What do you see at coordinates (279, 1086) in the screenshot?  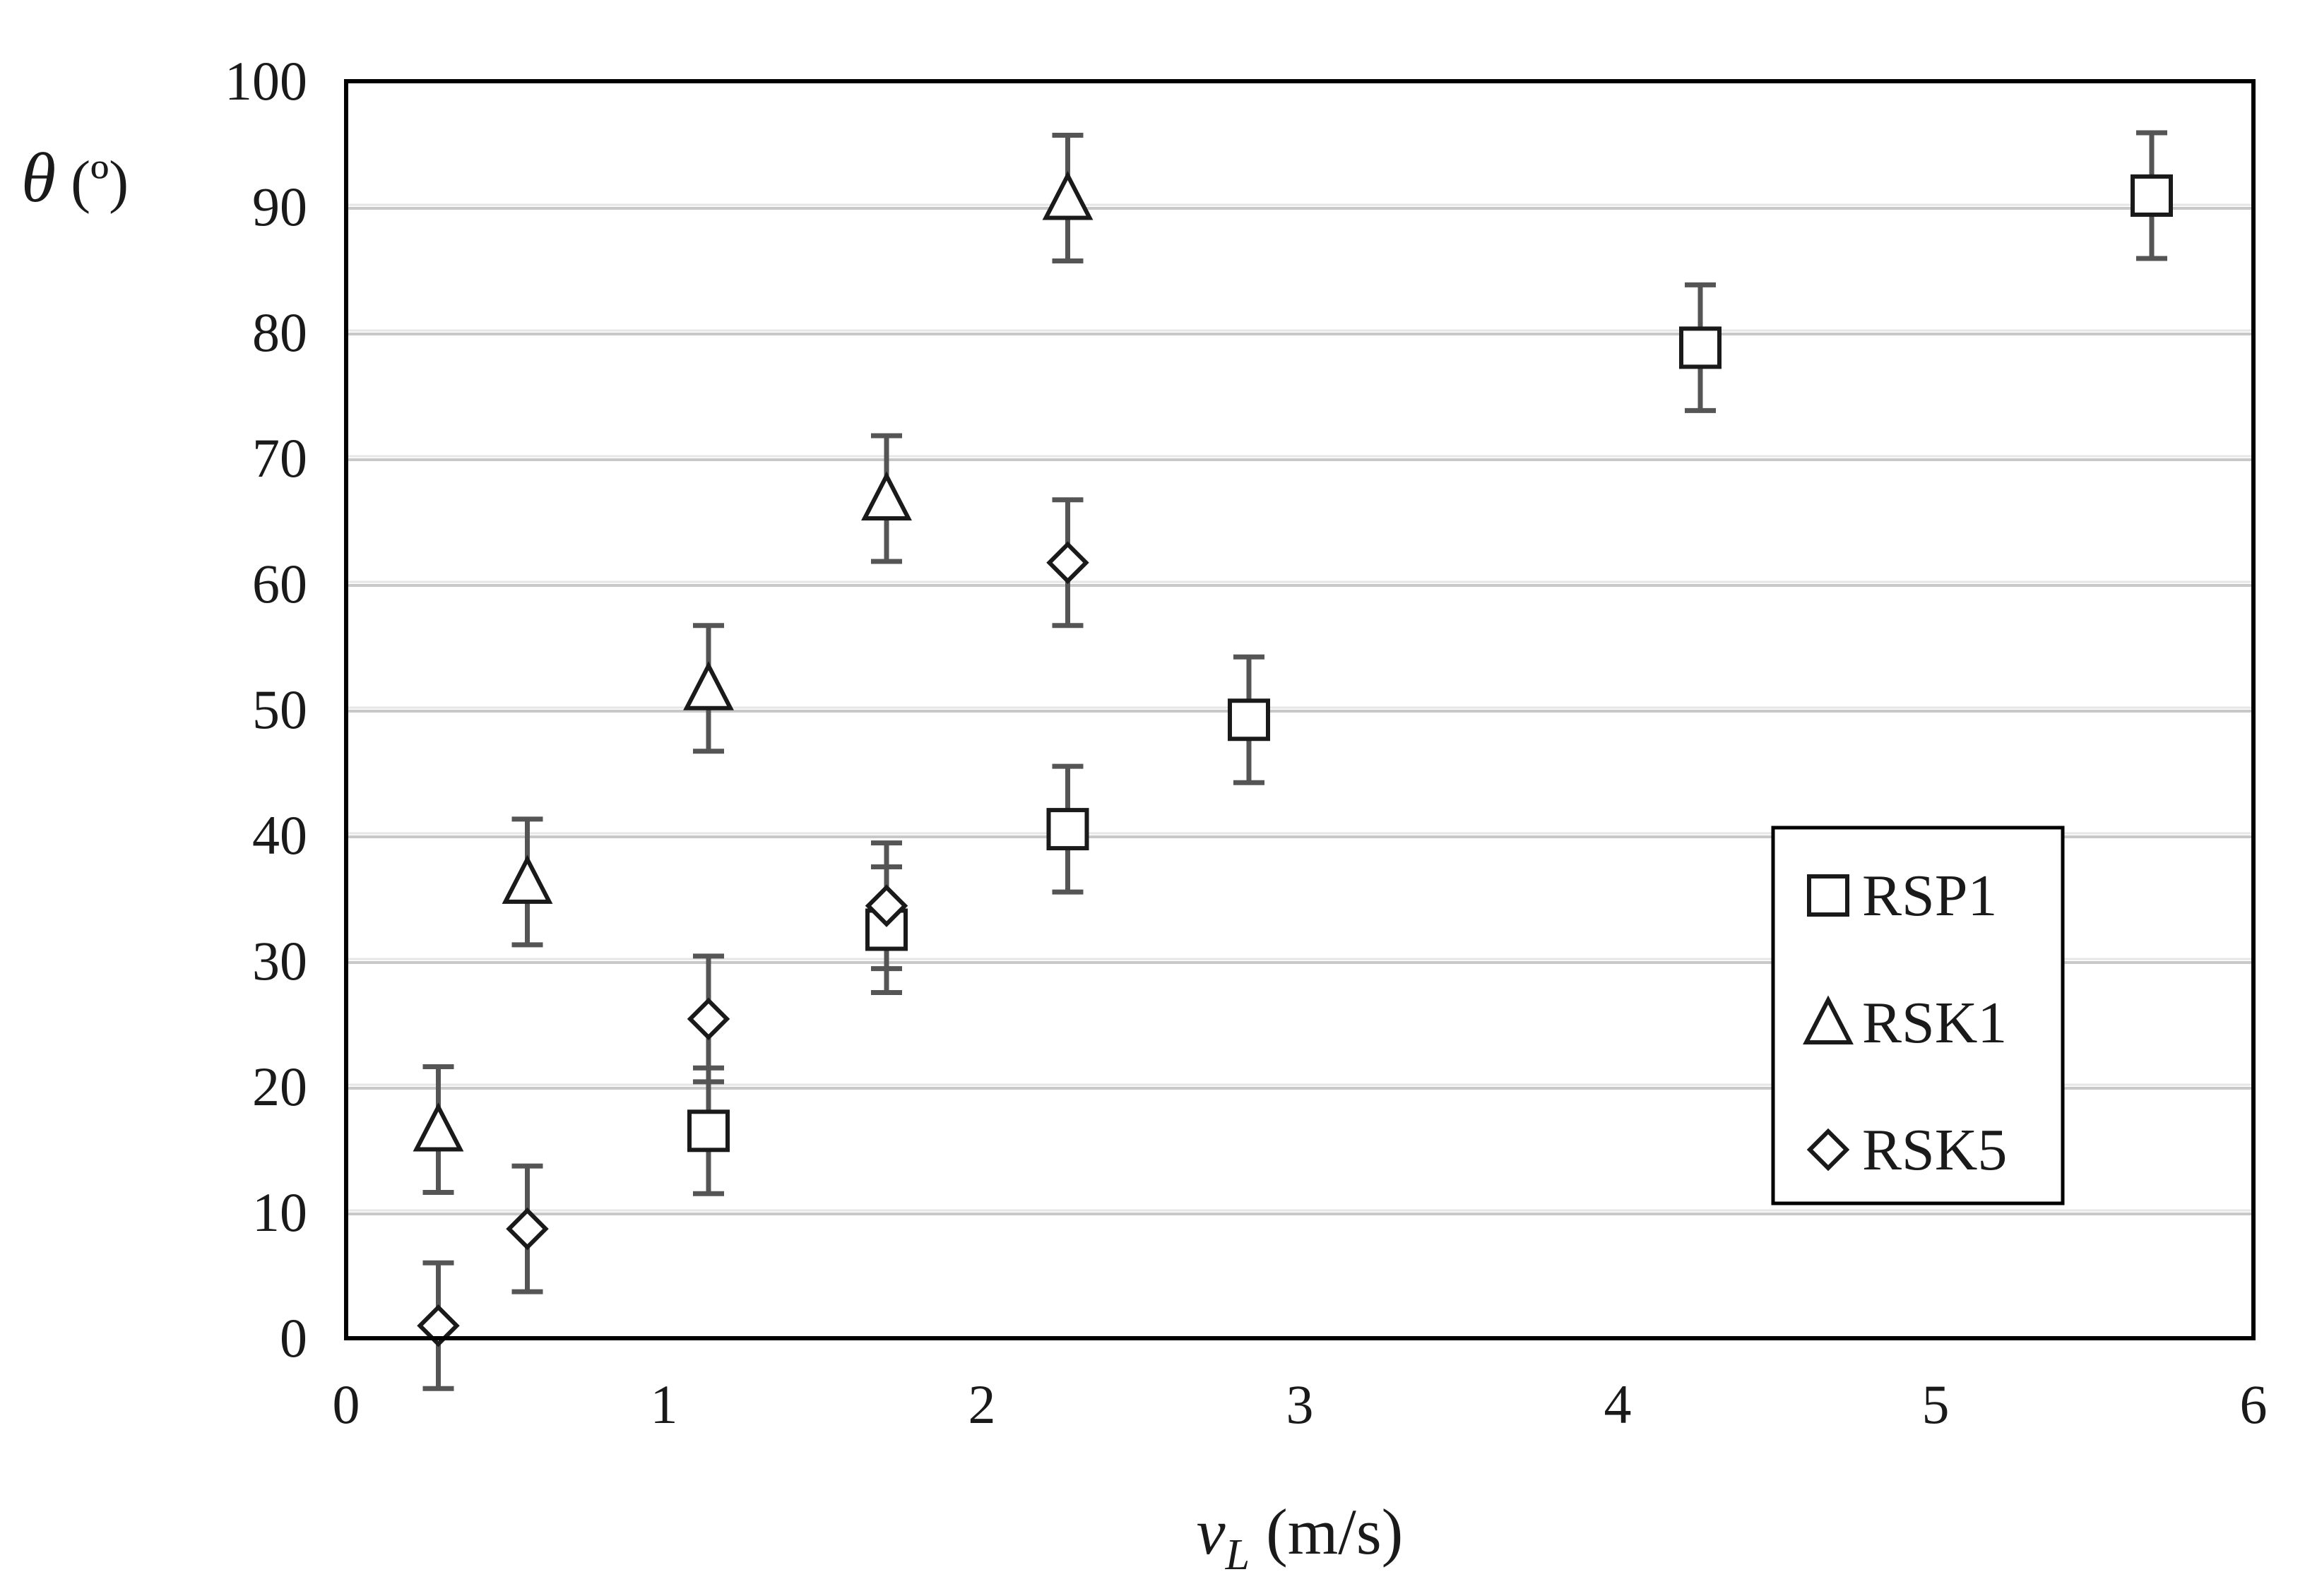 I see `y-tick-label: 20` at bounding box center [279, 1086].